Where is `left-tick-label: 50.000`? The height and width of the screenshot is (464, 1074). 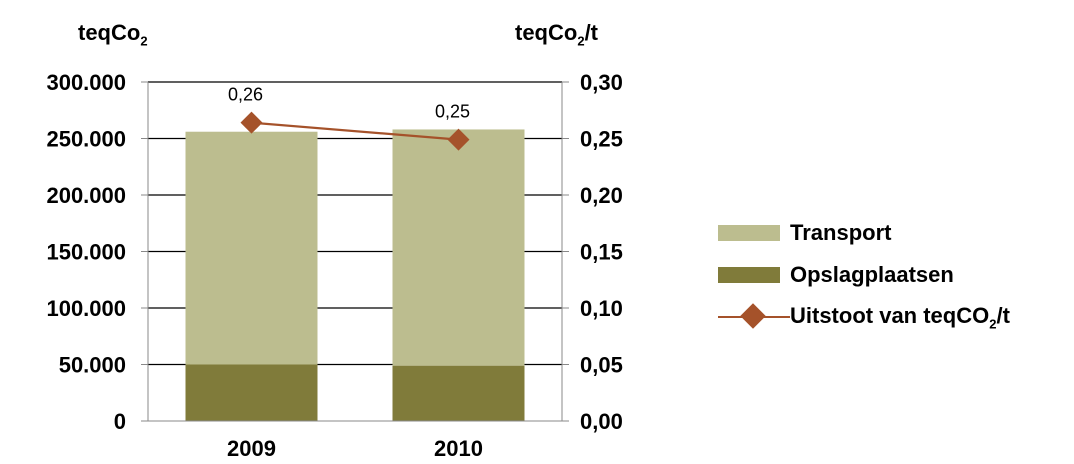
left-tick-label: 50.000 is located at coordinates (92, 365).